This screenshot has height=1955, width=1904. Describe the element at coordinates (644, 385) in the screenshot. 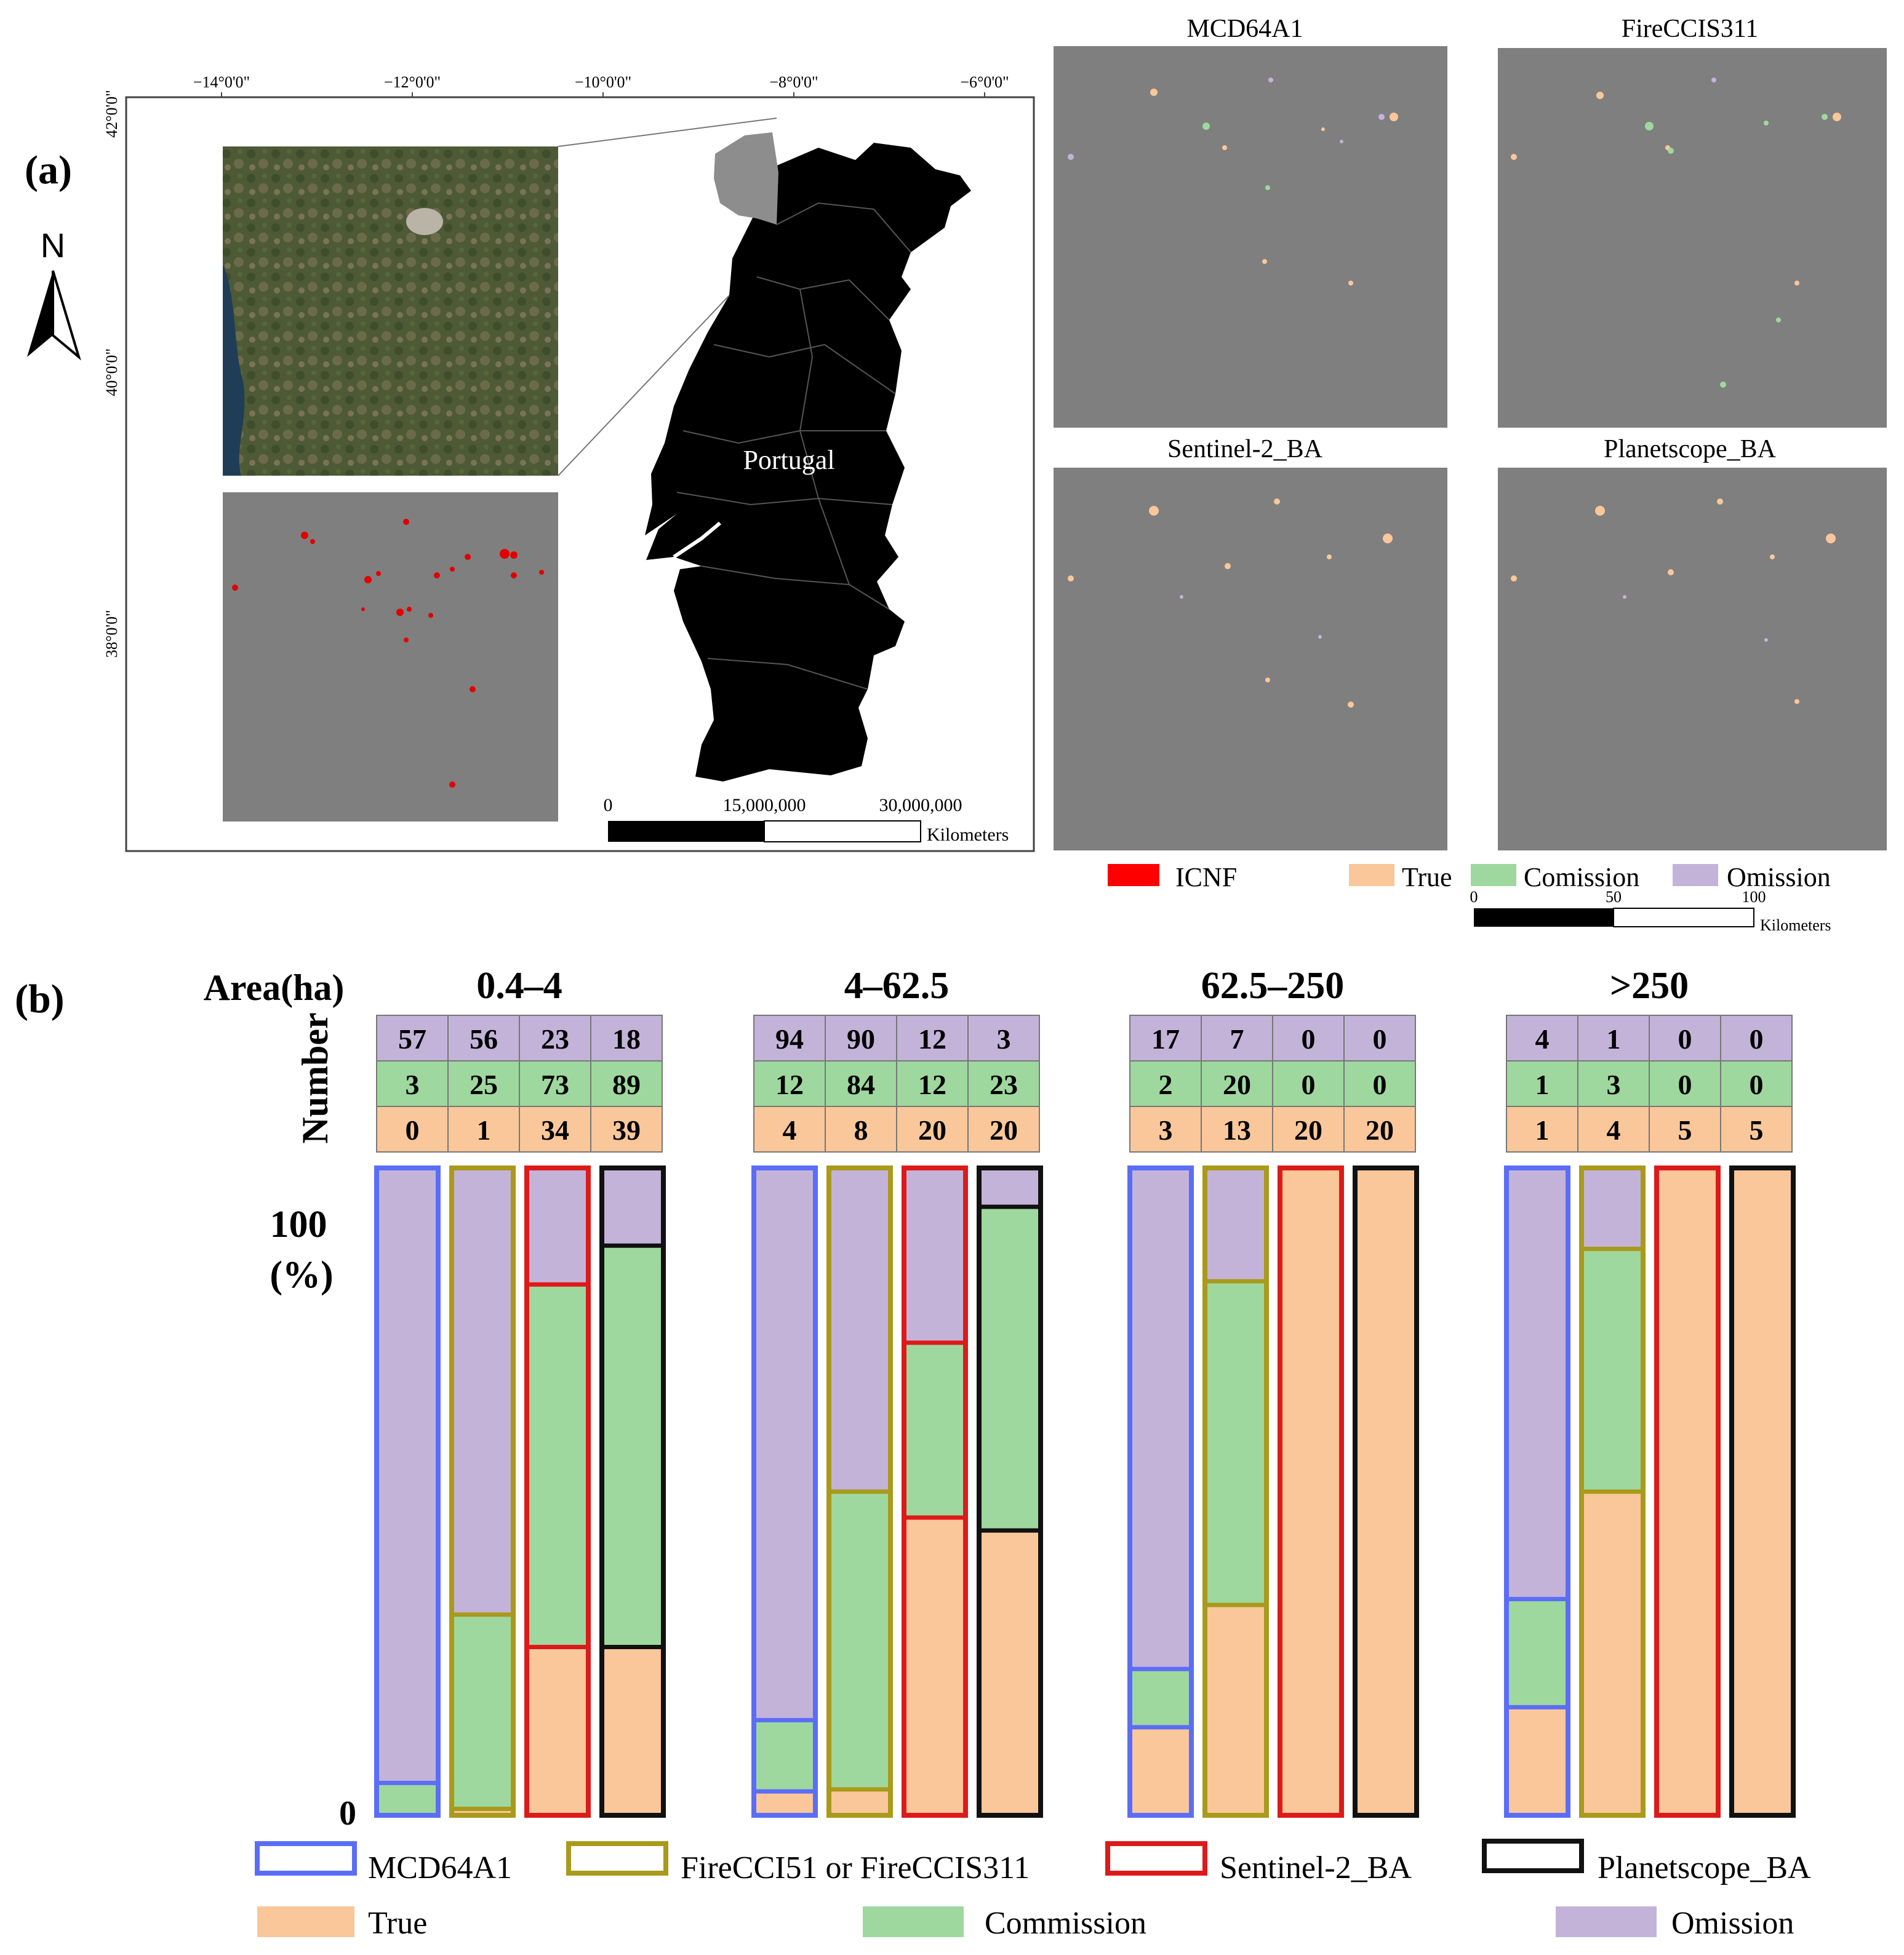

I see `callout-line` at that location.